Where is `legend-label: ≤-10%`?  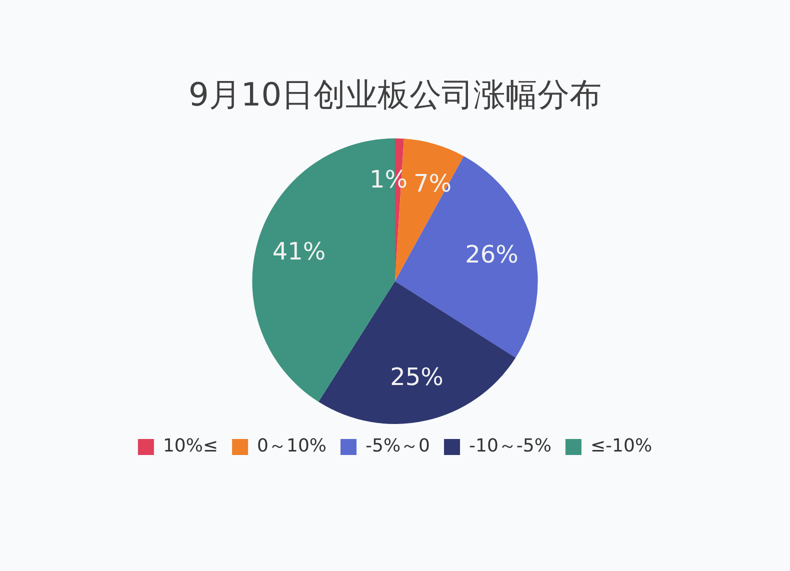 legend-label: ≤-10% is located at coordinates (621, 446).